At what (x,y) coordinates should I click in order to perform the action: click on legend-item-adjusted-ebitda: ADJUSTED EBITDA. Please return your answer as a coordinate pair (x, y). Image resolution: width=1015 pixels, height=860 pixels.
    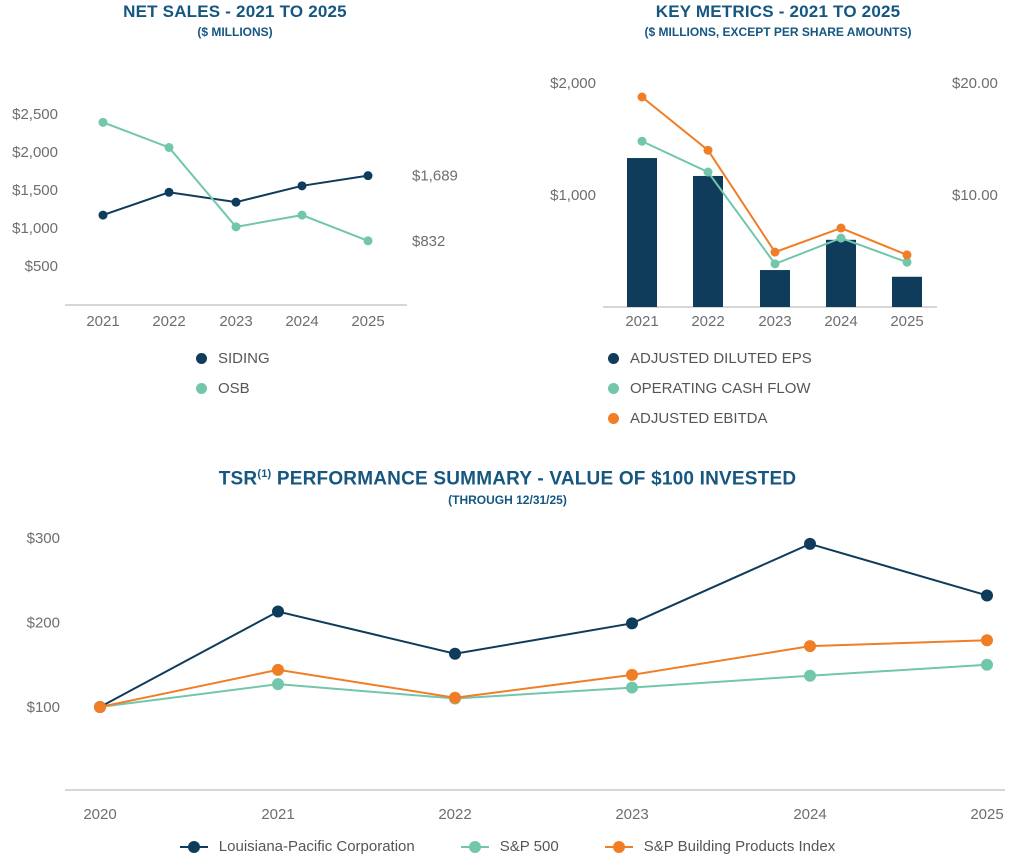
    Looking at the image, I should click on (710, 418).